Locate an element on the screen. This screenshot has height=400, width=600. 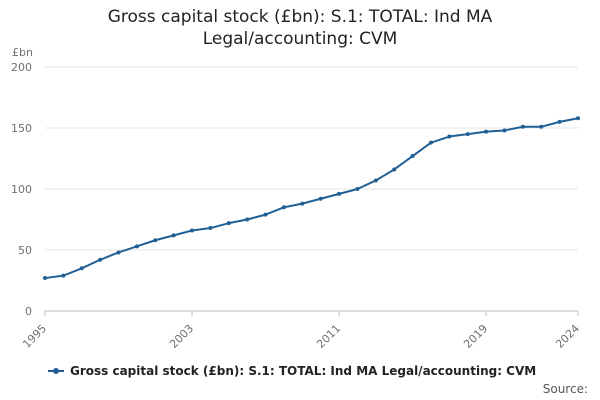
x-tick-label: 2024 is located at coordinates (567, 336).